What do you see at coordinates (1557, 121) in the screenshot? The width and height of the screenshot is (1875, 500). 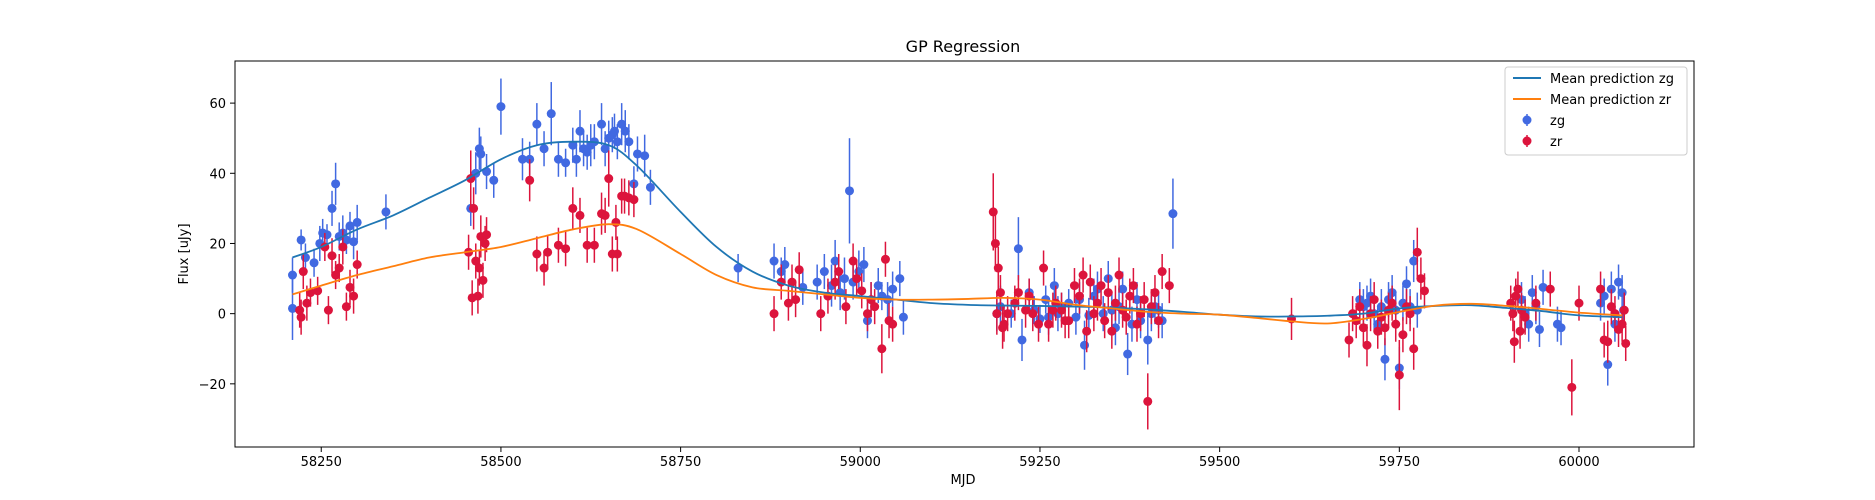 I see `legend-label: zg` at bounding box center [1557, 121].